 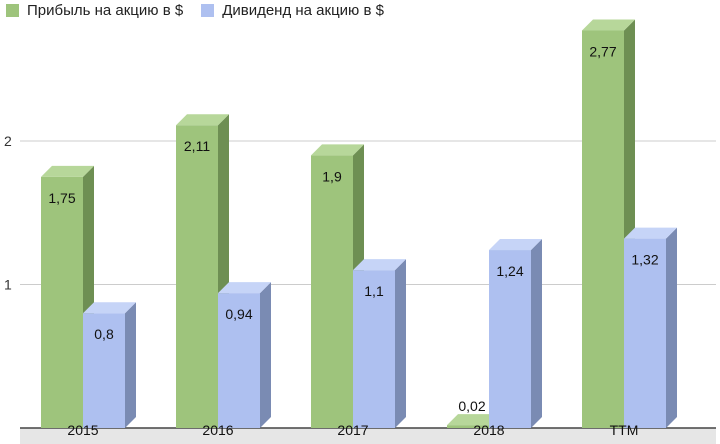 What do you see at coordinates (105, 10) in the screenshot?
I see `legend-label-profit: Прибыль на акцию в $` at bounding box center [105, 10].